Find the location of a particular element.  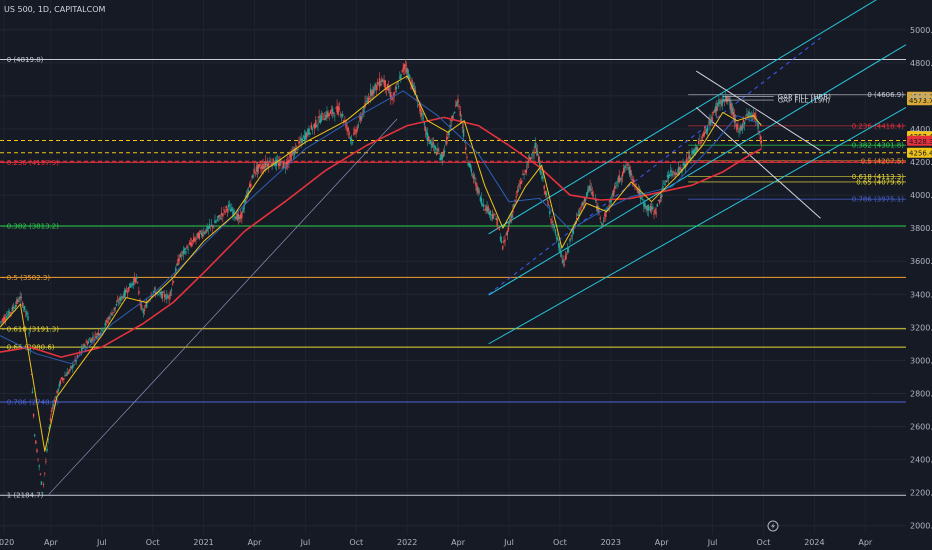

gap-fill-label: GAP FILL (19H) is located at coordinates (804, 101).